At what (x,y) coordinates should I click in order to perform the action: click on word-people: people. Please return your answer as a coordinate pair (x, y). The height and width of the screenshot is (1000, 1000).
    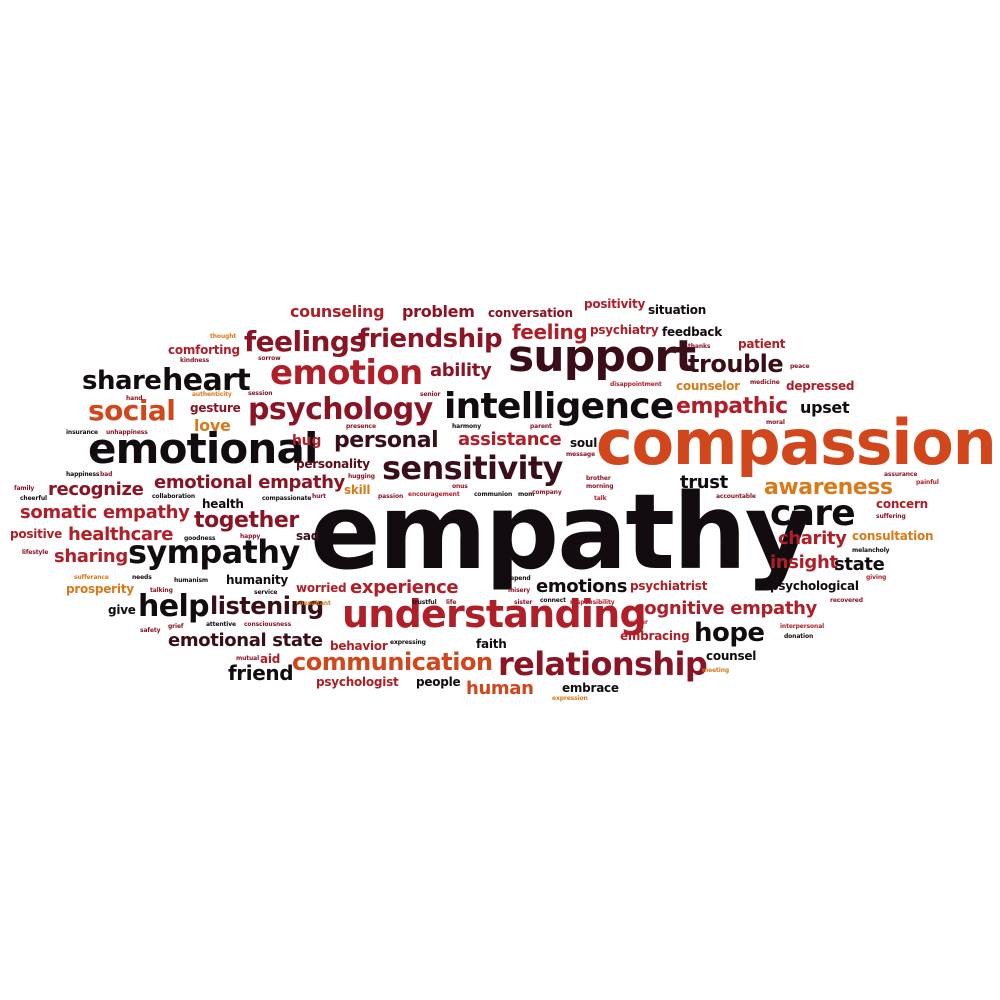
    Looking at the image, I should click on (438, 682).